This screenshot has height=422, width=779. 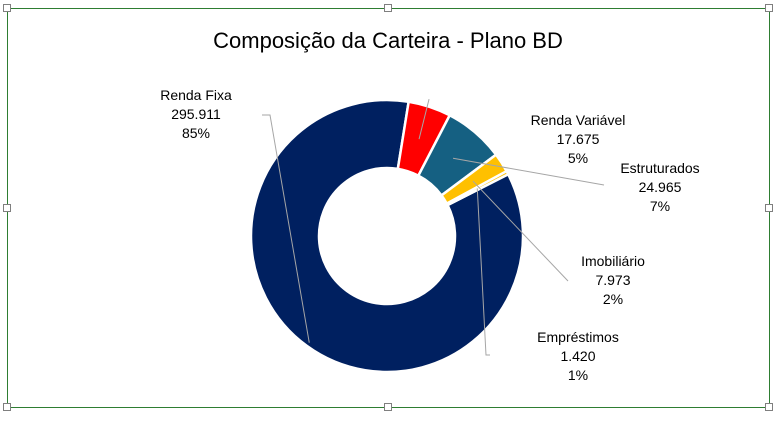 What do you see at coordinates (286, 228) in the screenshot?
I see `leader-line-renda-fixa` at bounding box center [286, 228].